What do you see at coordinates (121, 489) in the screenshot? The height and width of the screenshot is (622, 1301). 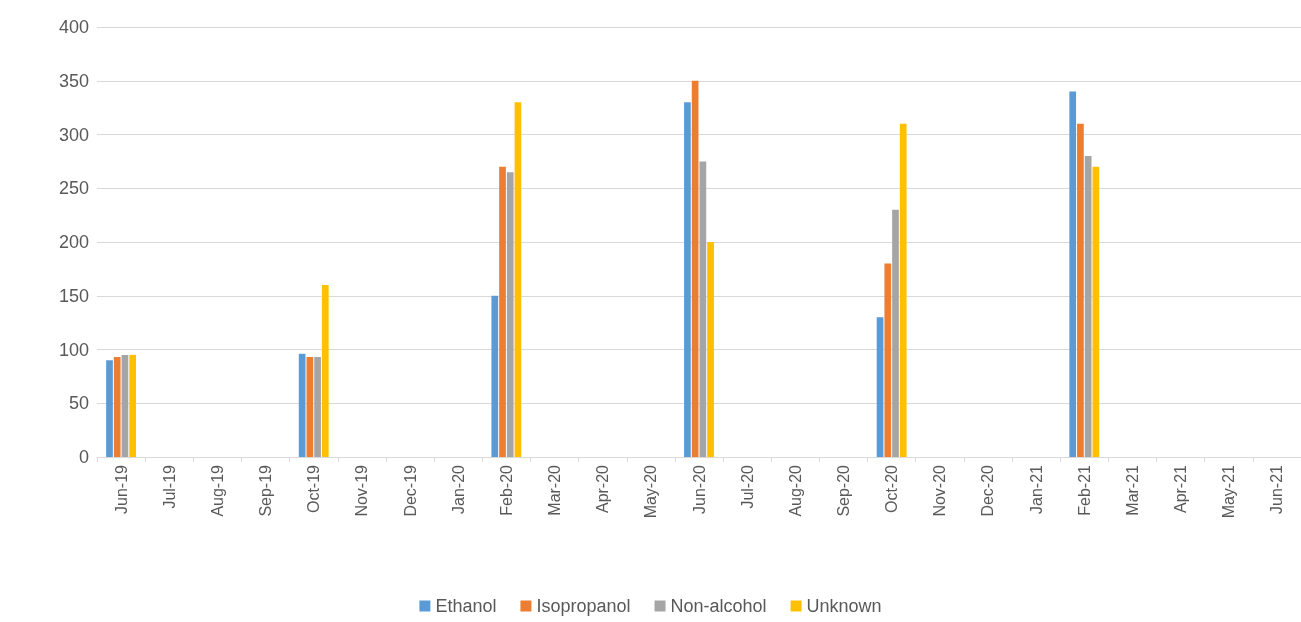 I see `x-tick-label: Jun-19` at bounding box center [121, 489].